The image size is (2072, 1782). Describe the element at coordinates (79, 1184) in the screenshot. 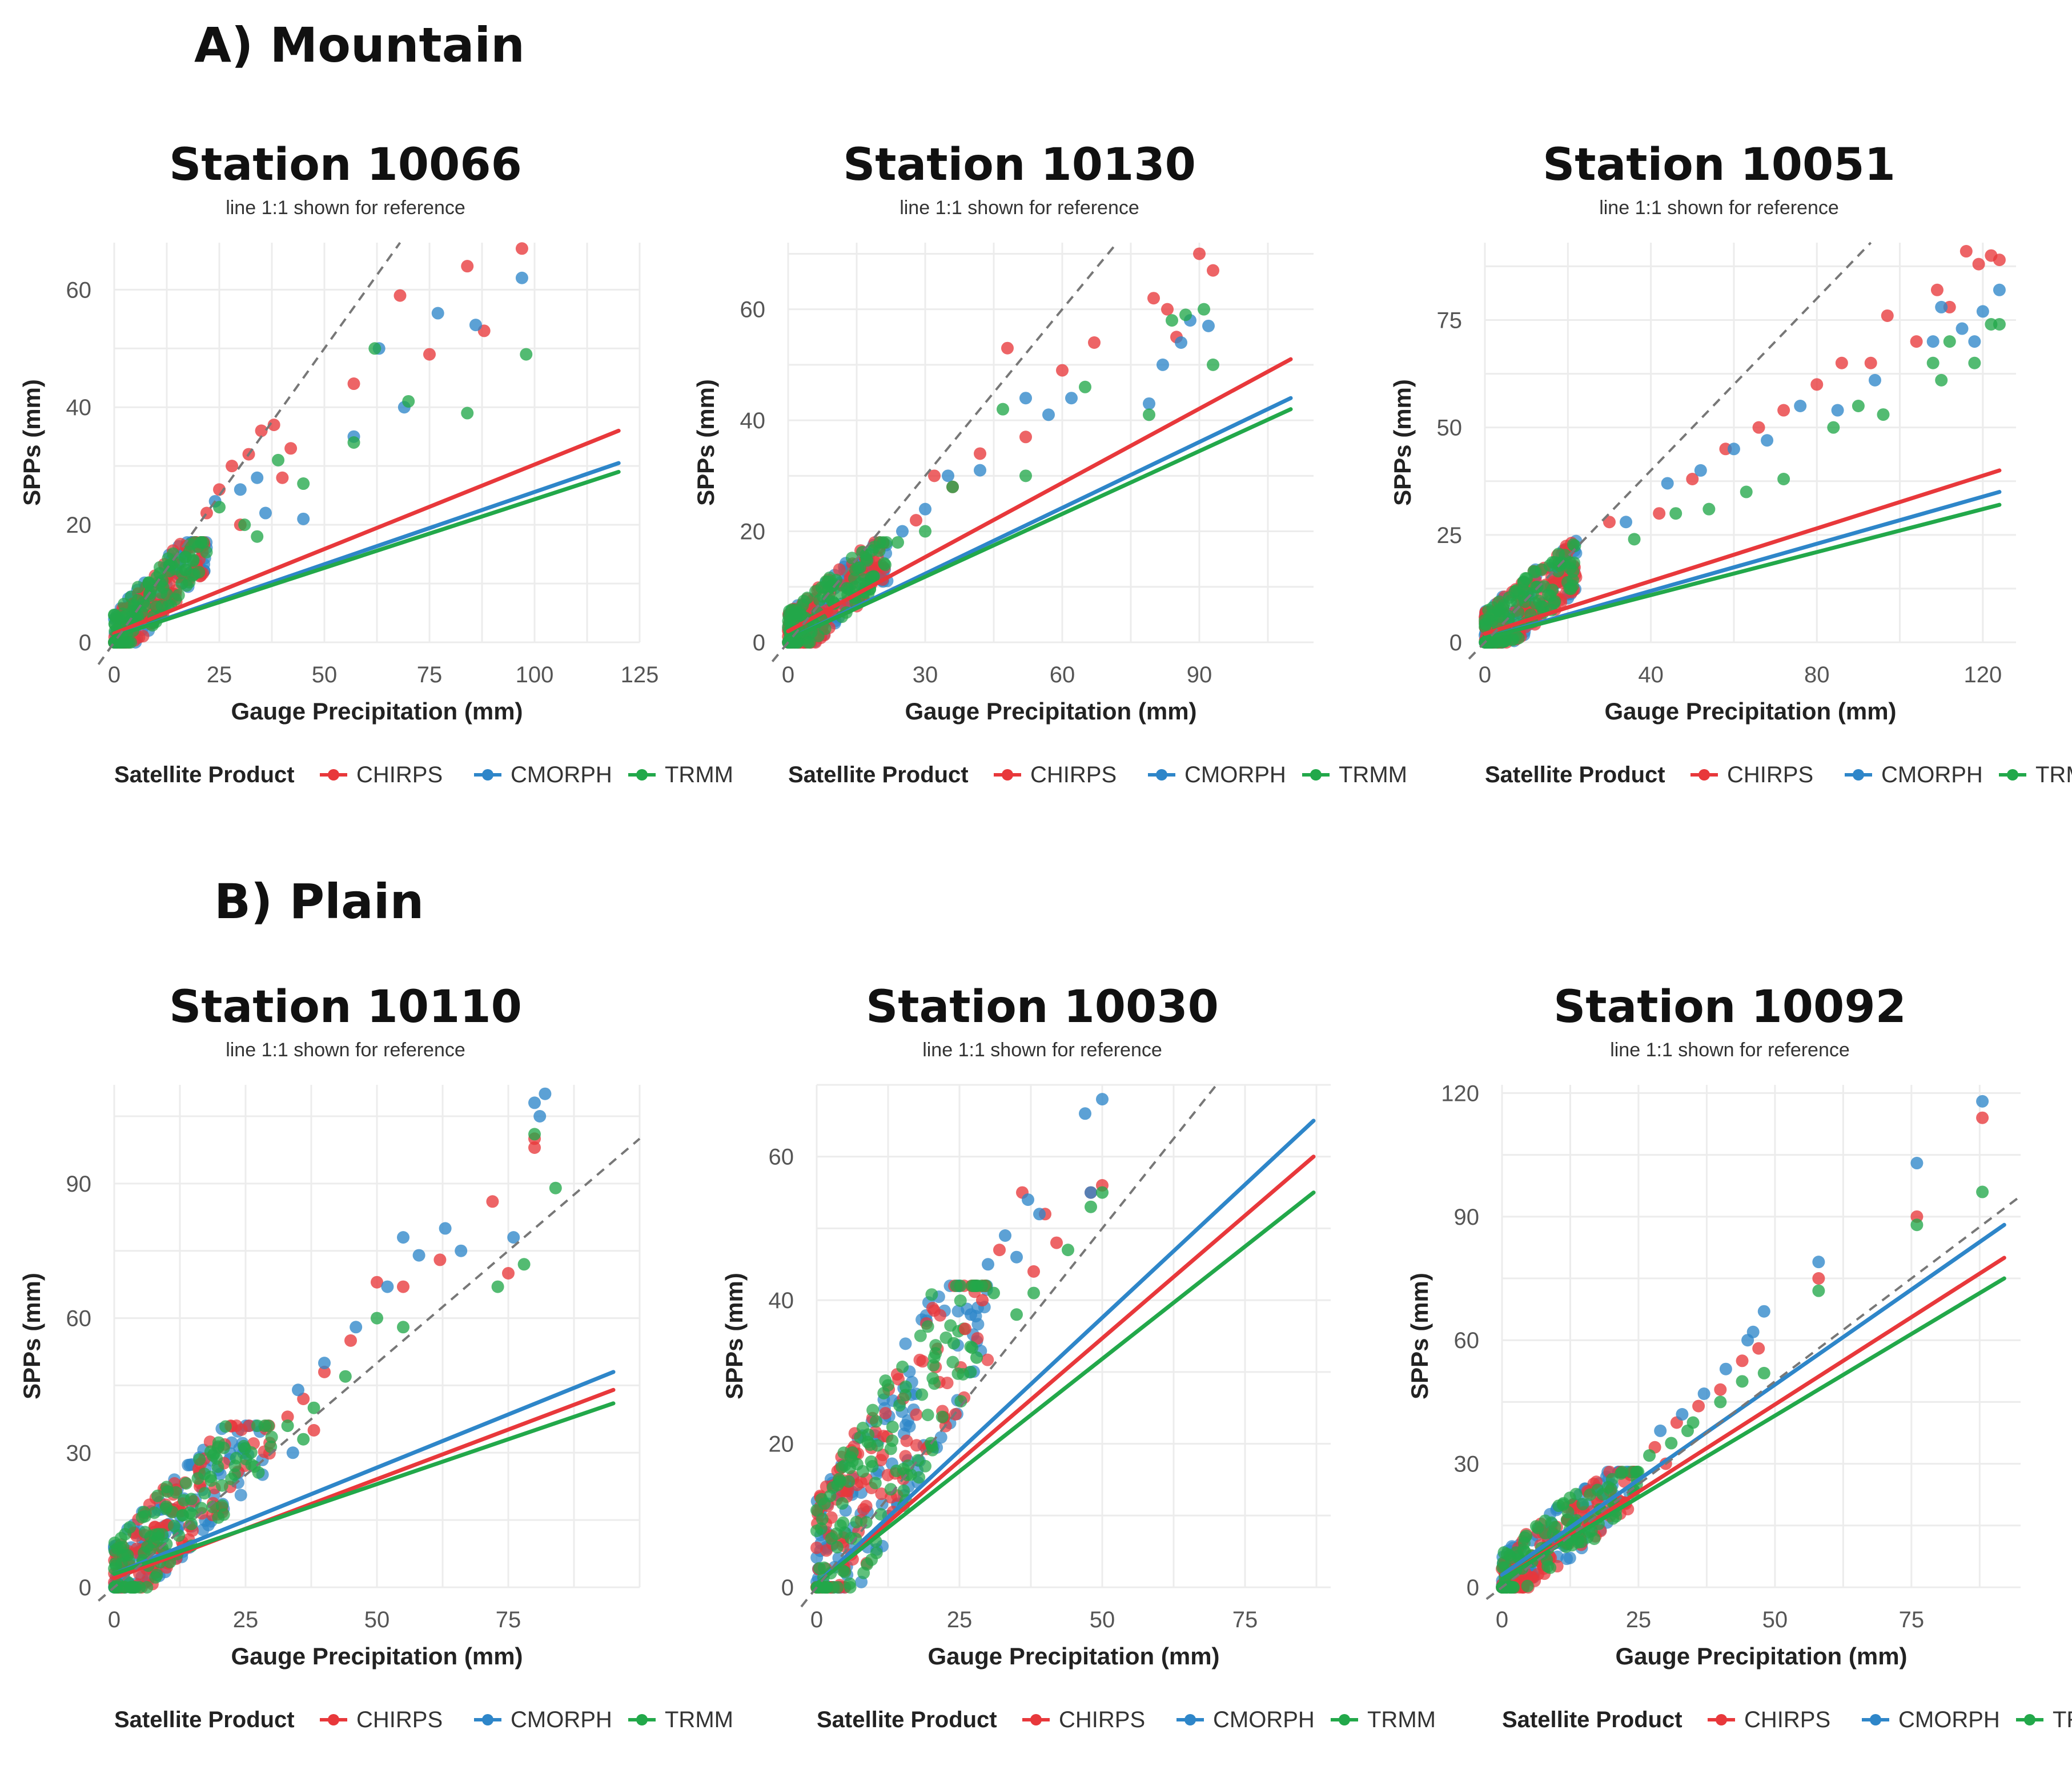

I see `y-tick-label: 90` at that location.